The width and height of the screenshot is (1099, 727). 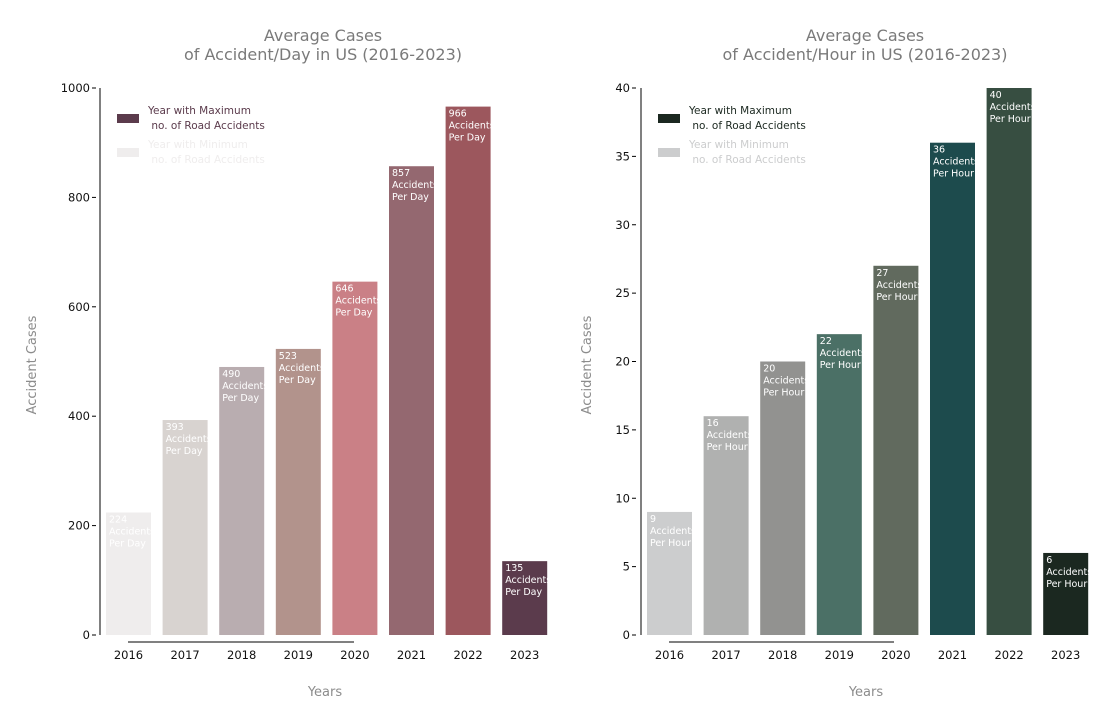 What do you see at coordinates (996, 95) in the screenshot?
I see `bar-value-label: 40` at bounding box center [996, 95].